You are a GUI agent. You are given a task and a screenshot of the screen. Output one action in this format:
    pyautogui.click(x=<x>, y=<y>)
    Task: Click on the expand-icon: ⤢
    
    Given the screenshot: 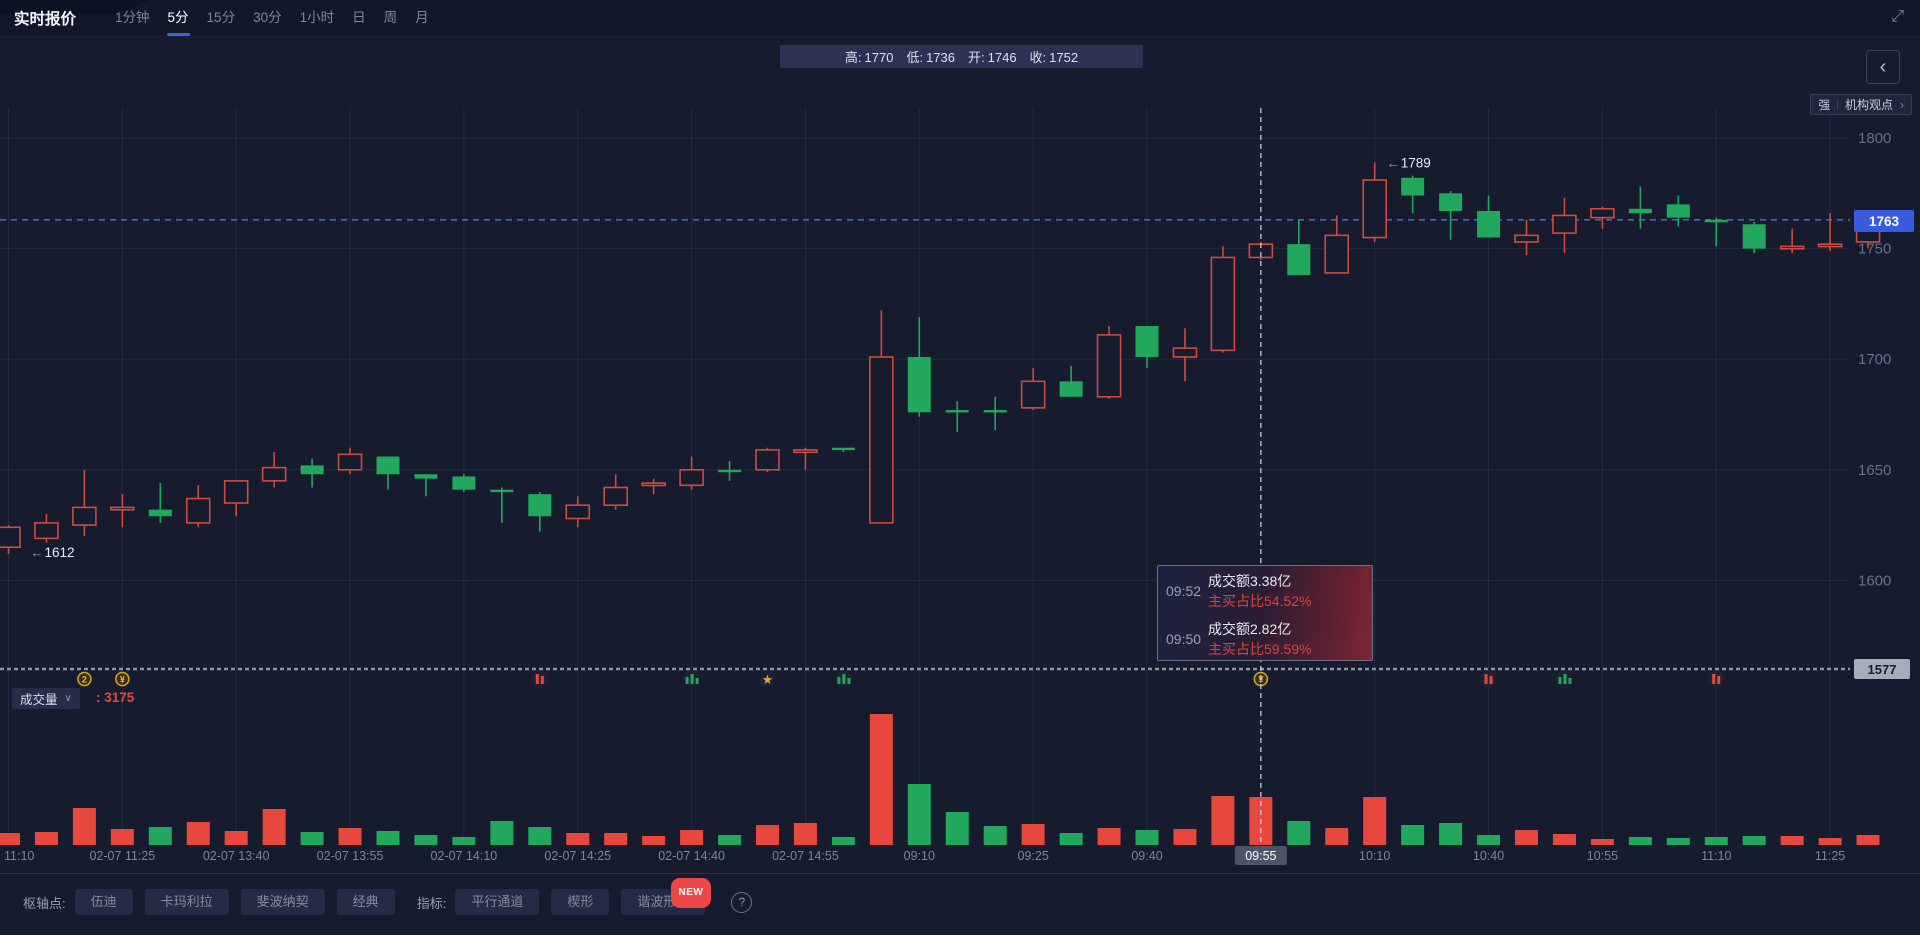 What is the action you would take?
    pyautogui.click(x=1897, y=16)
    